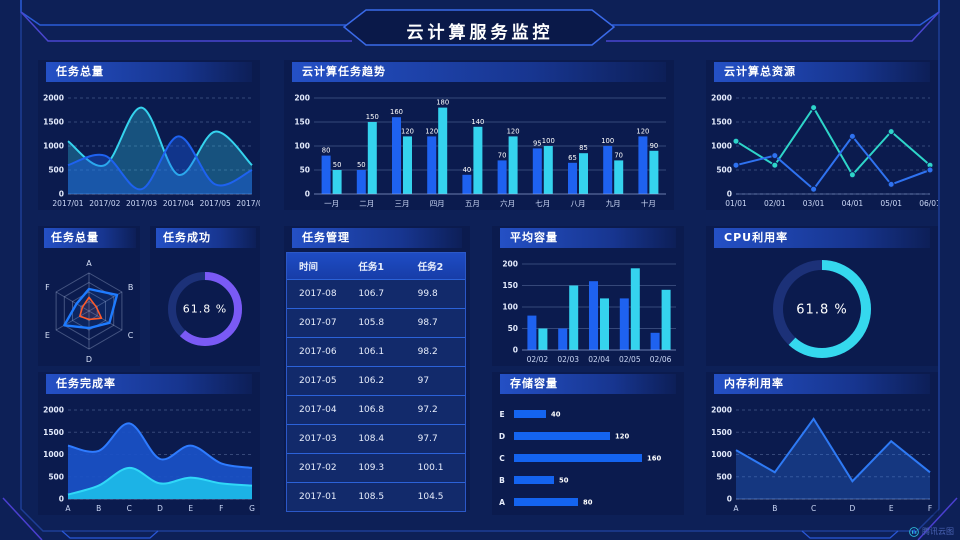 The width and height of the screenshot is (960, 540). What do you see at coordinates (376, 409) in the screenshot?
I see `table-row: 2017-04 106.8 97.2` at bounding box center [376, 409].